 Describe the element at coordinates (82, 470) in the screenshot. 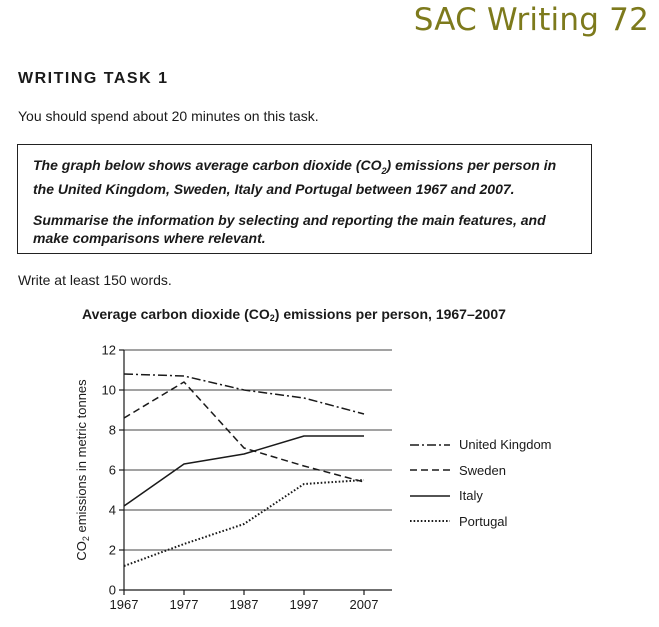

I see `y-axis-label: CO2 emissions in metric tonnes` at that location.